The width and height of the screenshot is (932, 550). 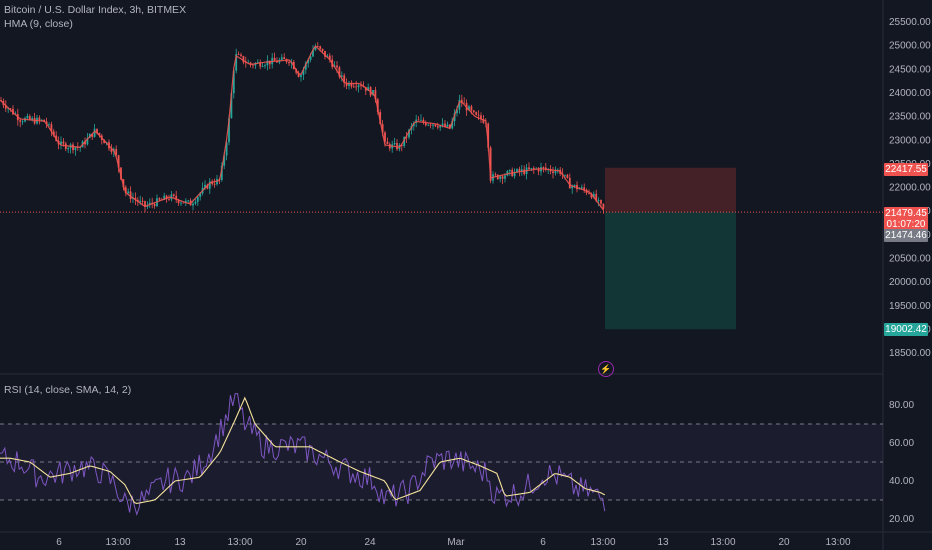 I want to click on time-axis-label: 24, so click(x=370, y=542).